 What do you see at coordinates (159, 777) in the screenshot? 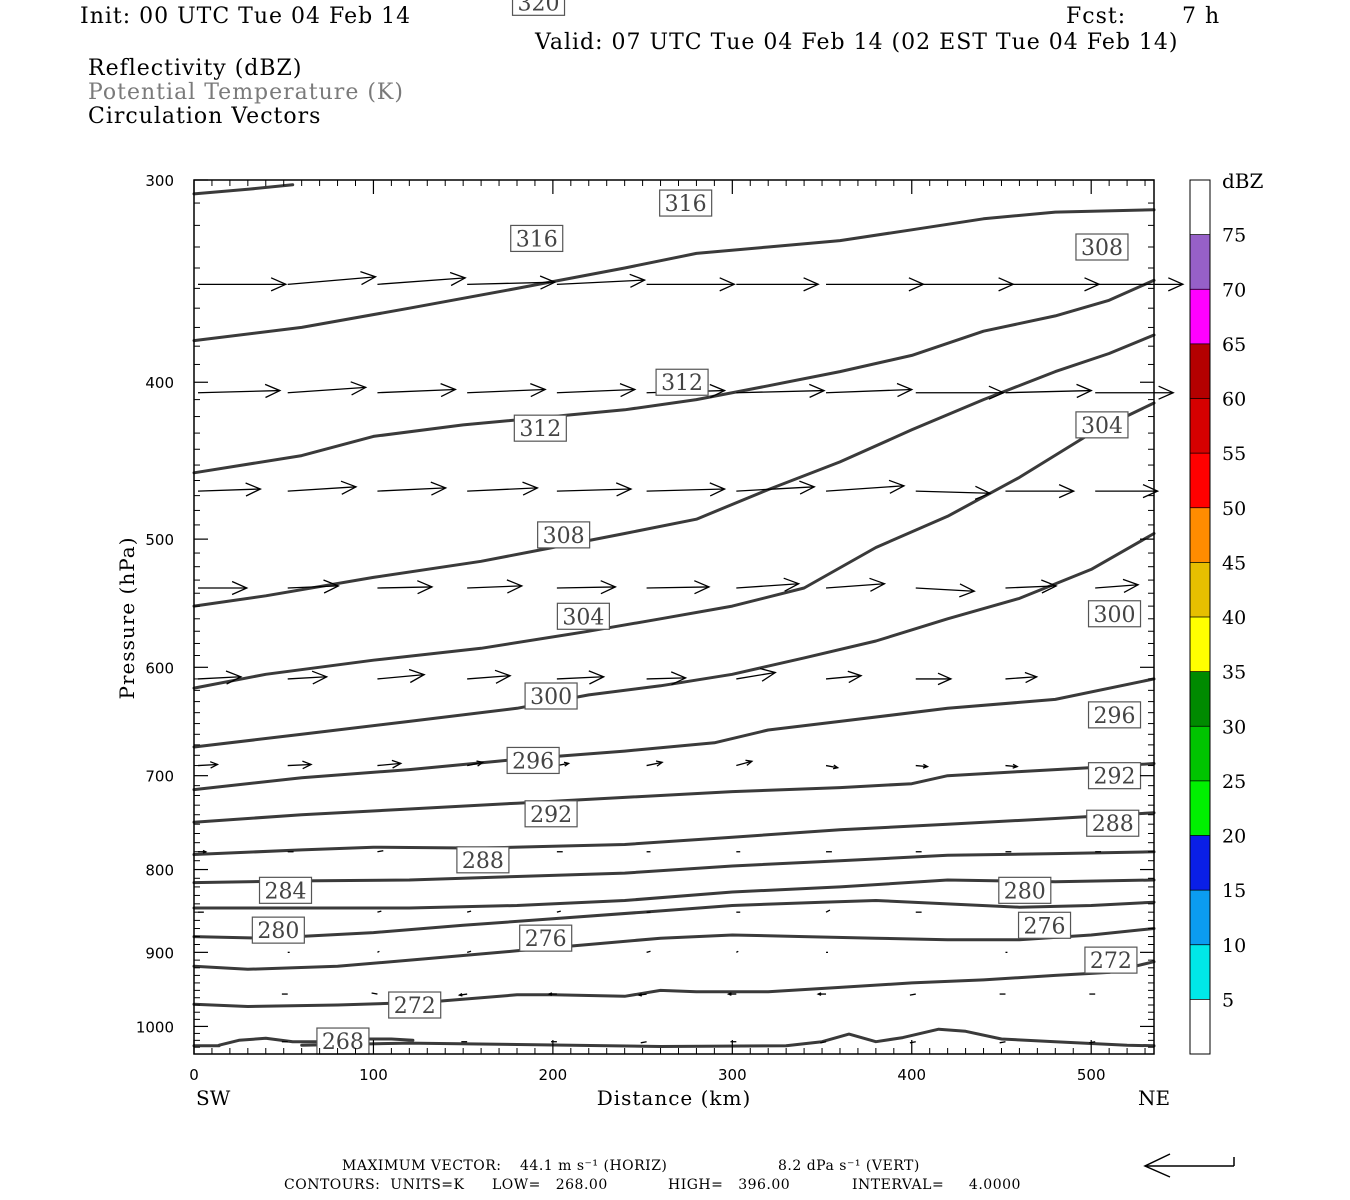
I see `y-tick-label: 700` at bounding box center [159, 777].